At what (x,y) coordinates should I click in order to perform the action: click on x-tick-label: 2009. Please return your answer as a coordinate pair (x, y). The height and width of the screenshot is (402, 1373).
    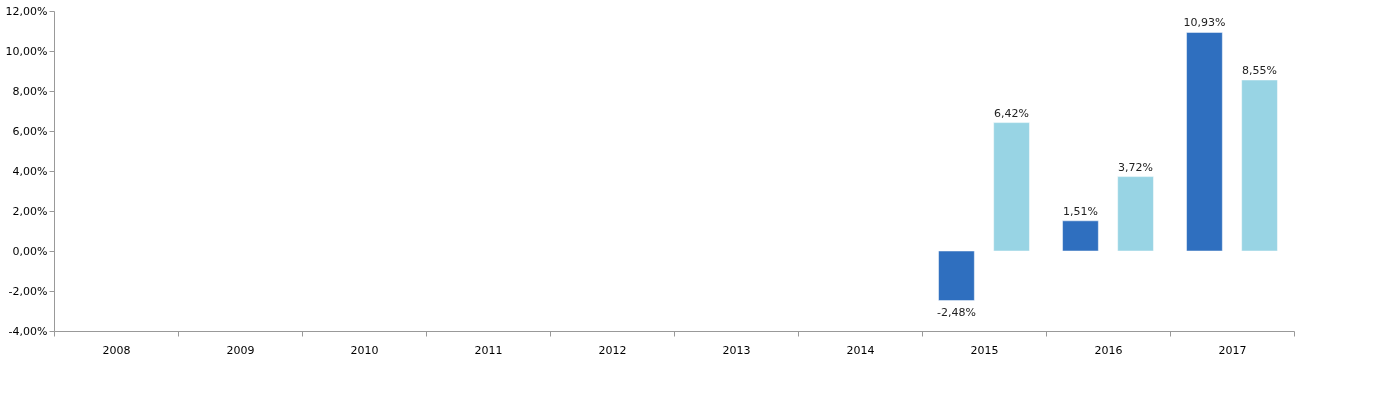
    Looking at the image, I should click on (240, 350).